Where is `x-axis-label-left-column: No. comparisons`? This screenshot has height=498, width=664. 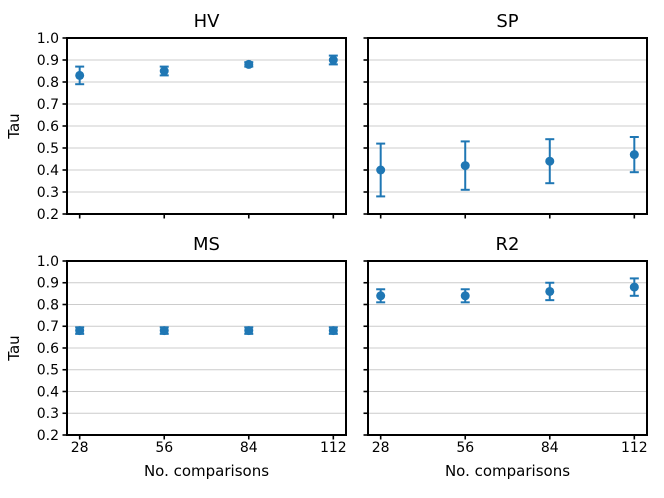 x-axis-label-left-column: No. comparisons is located at coordinates (206, 471).